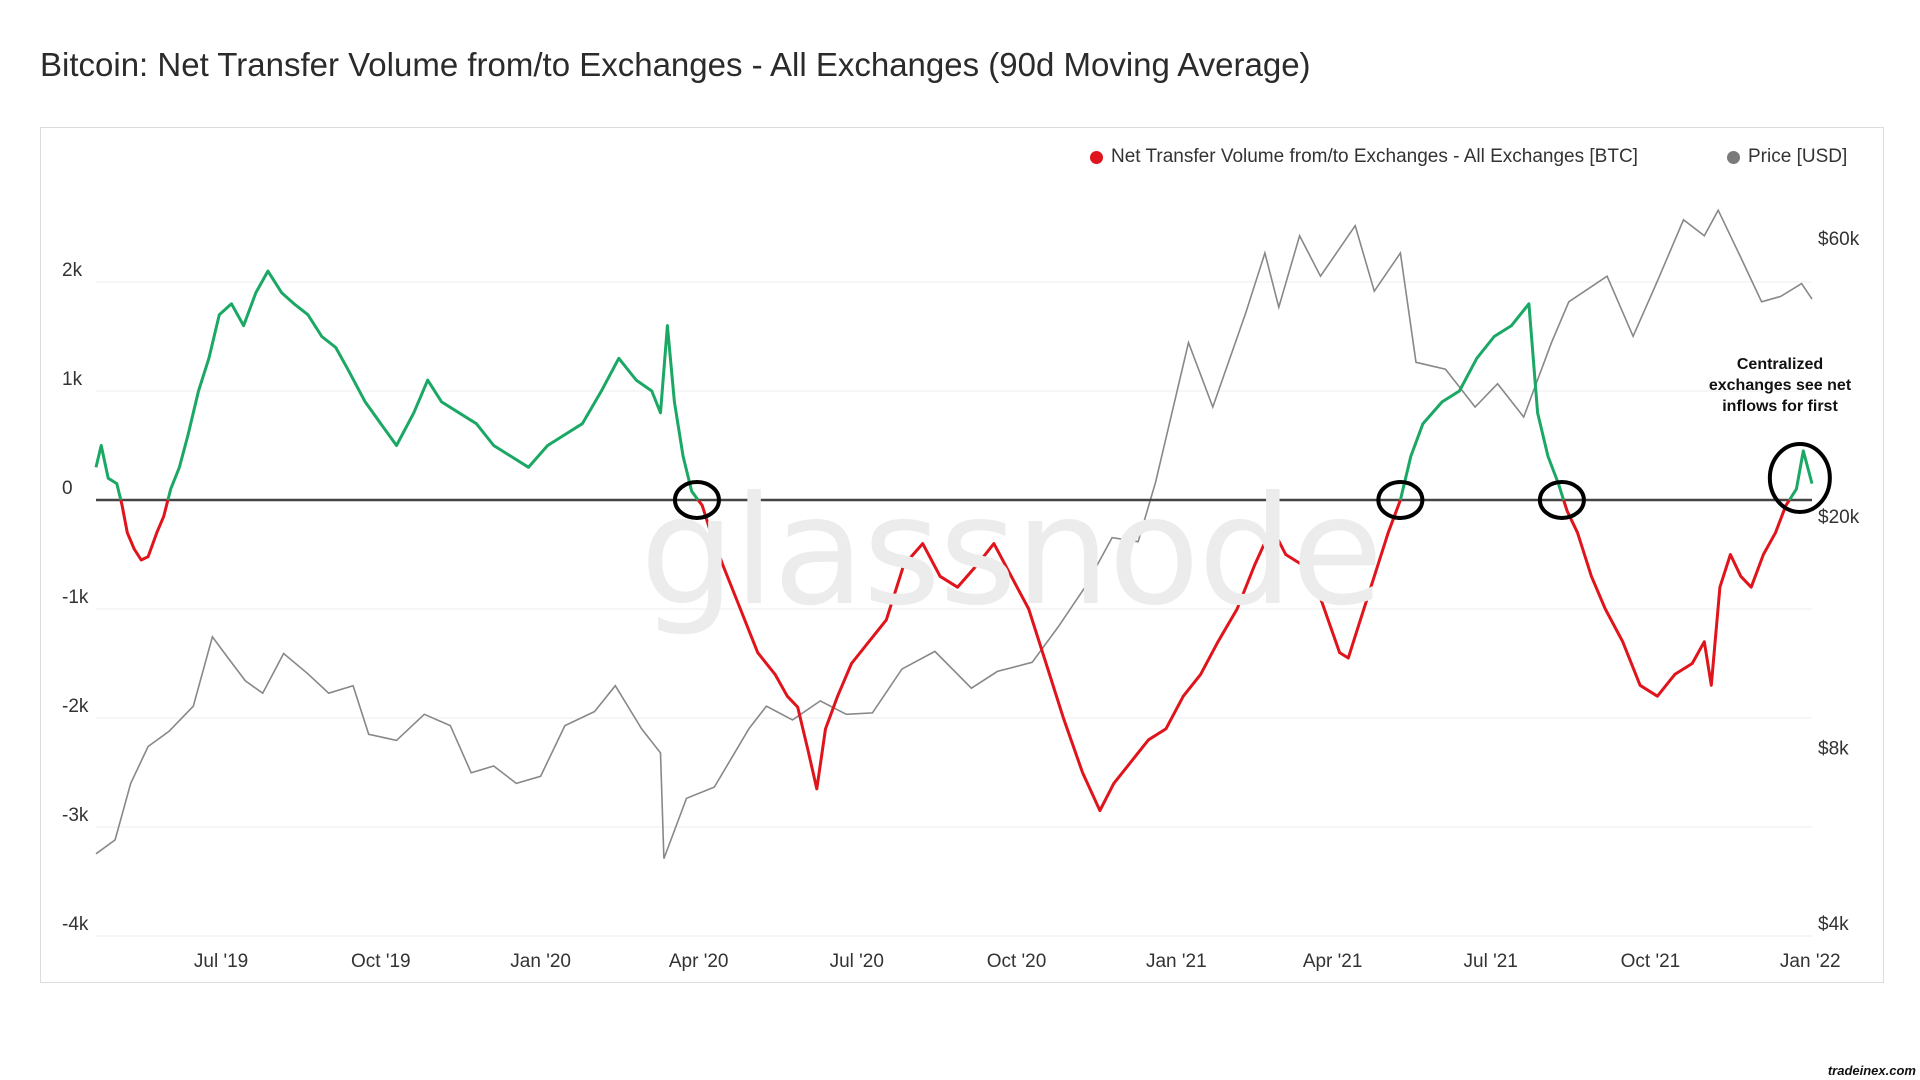  I want to click on y-right-tick-label: $4k, so click(1833, 924).